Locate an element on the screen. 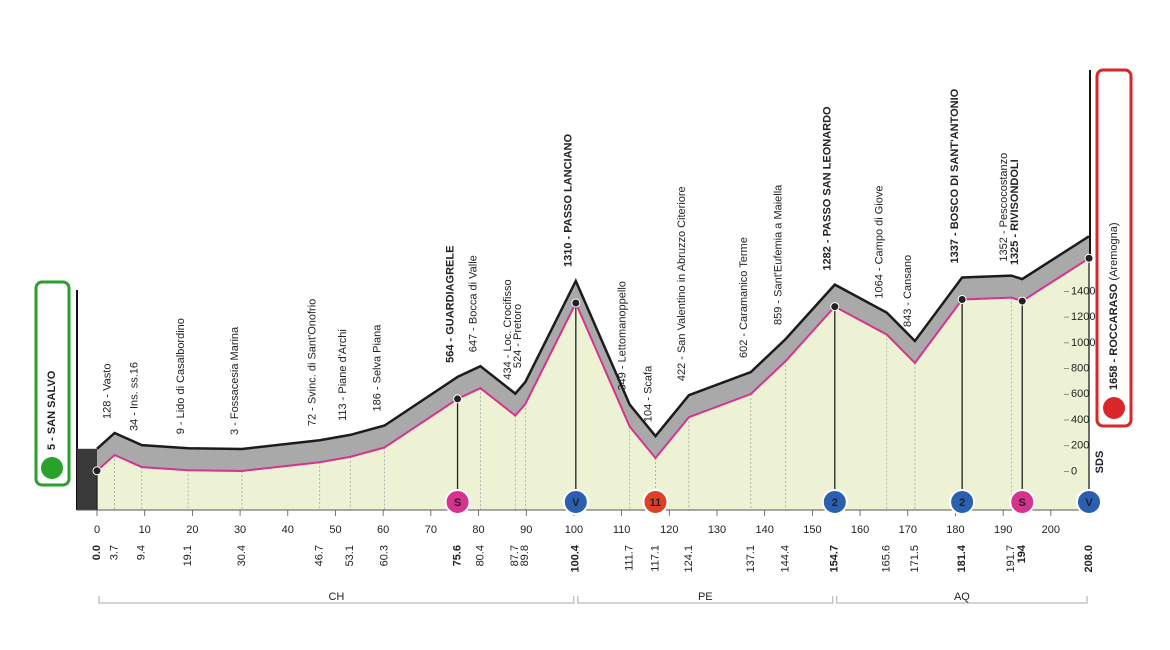 This screenshot has height=650, width=1170. region-label: PE is located at coordinates (705, 597).